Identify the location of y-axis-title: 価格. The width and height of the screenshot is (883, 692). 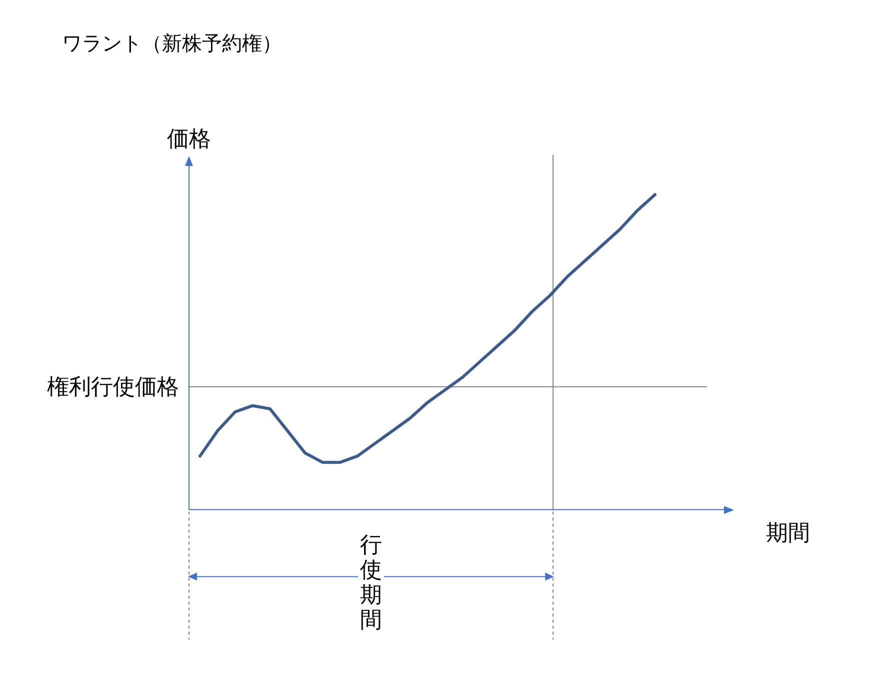
(189, 140).